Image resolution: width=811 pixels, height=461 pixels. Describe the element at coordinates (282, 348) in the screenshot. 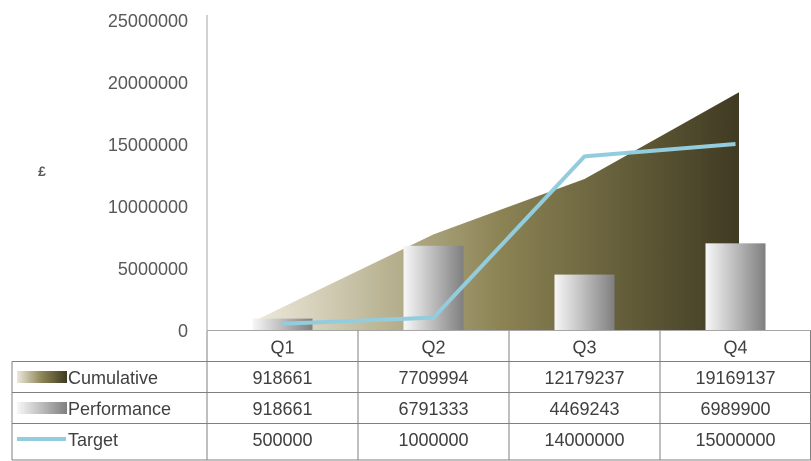

I see `category-label-q1: Q1` at that location.